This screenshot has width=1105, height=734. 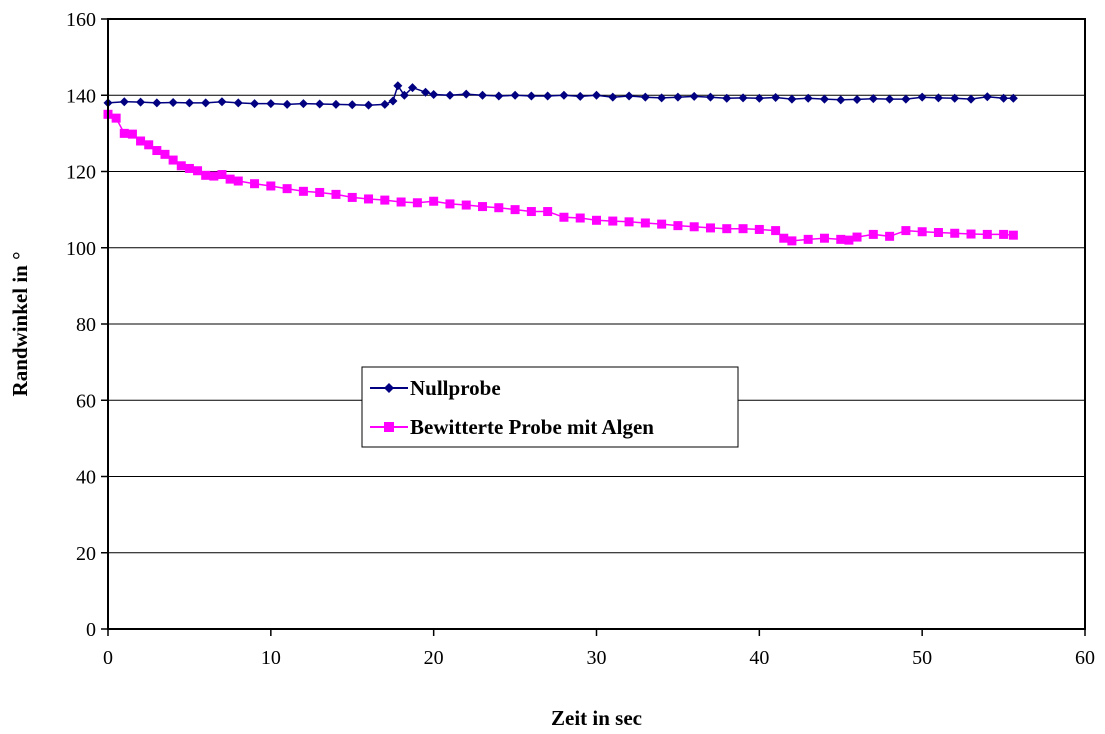 What do you see at coordinates (560, 95) in the screenshot?
I see `series-nullprobe` at bounding box center [560, 95].